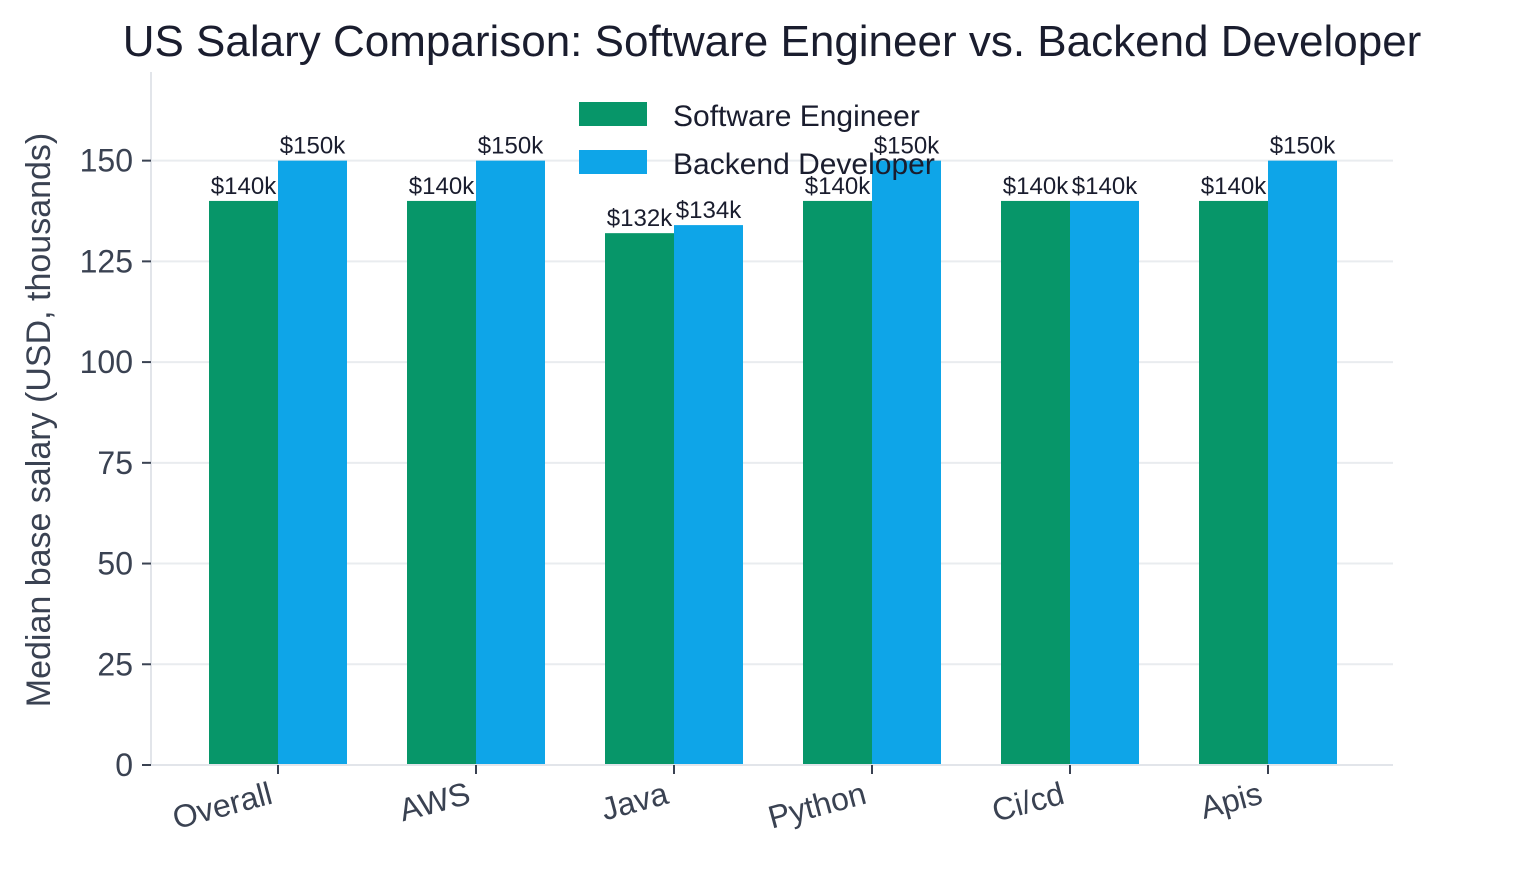 Image resolution: width=1530 pixels, height=871 pixels. Describe the element at coordinates (124, 765) in the screenshot. I see `y-tick-label: 0` at that location.